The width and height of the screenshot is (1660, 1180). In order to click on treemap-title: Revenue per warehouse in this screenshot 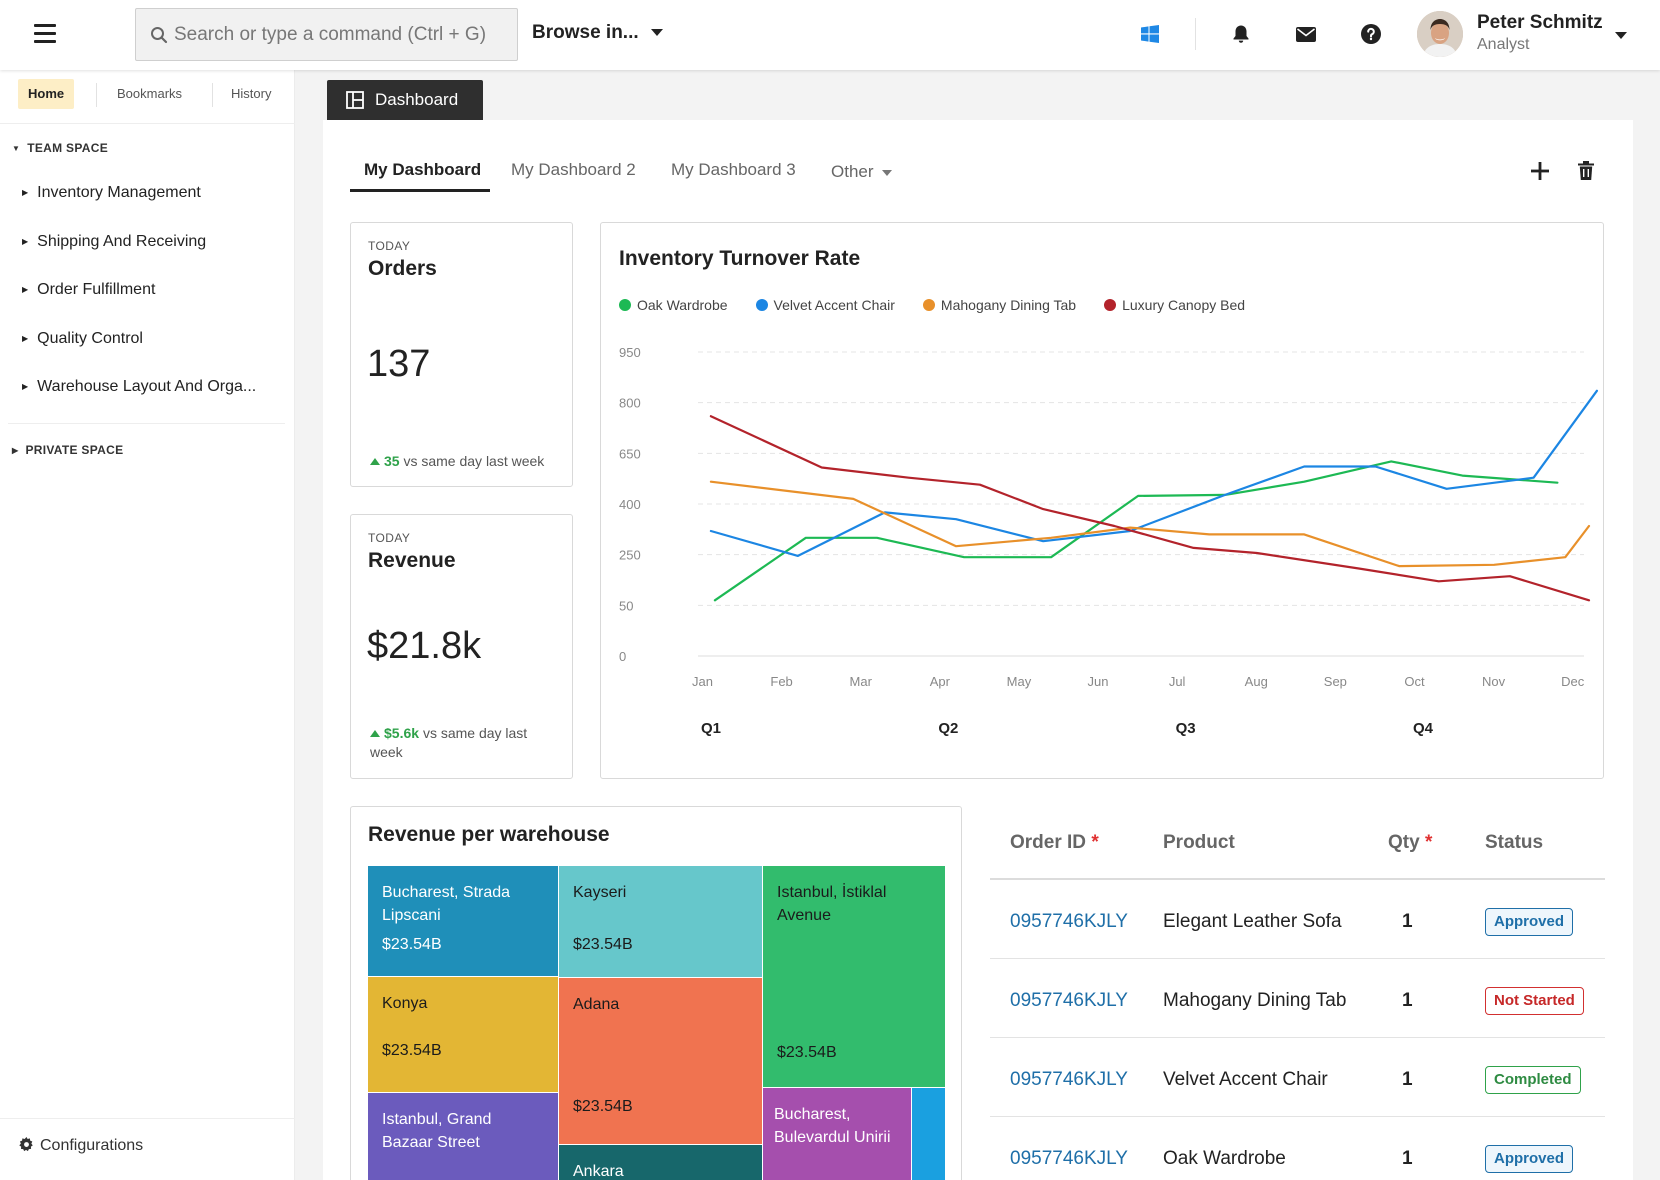, I will do `click(489, 834)`.